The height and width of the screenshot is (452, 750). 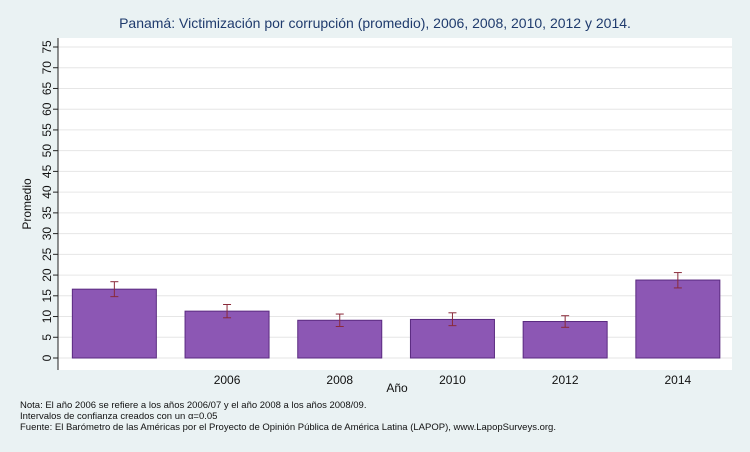 I want to click on y-tick-label: 50, so click(x=47, y=151).